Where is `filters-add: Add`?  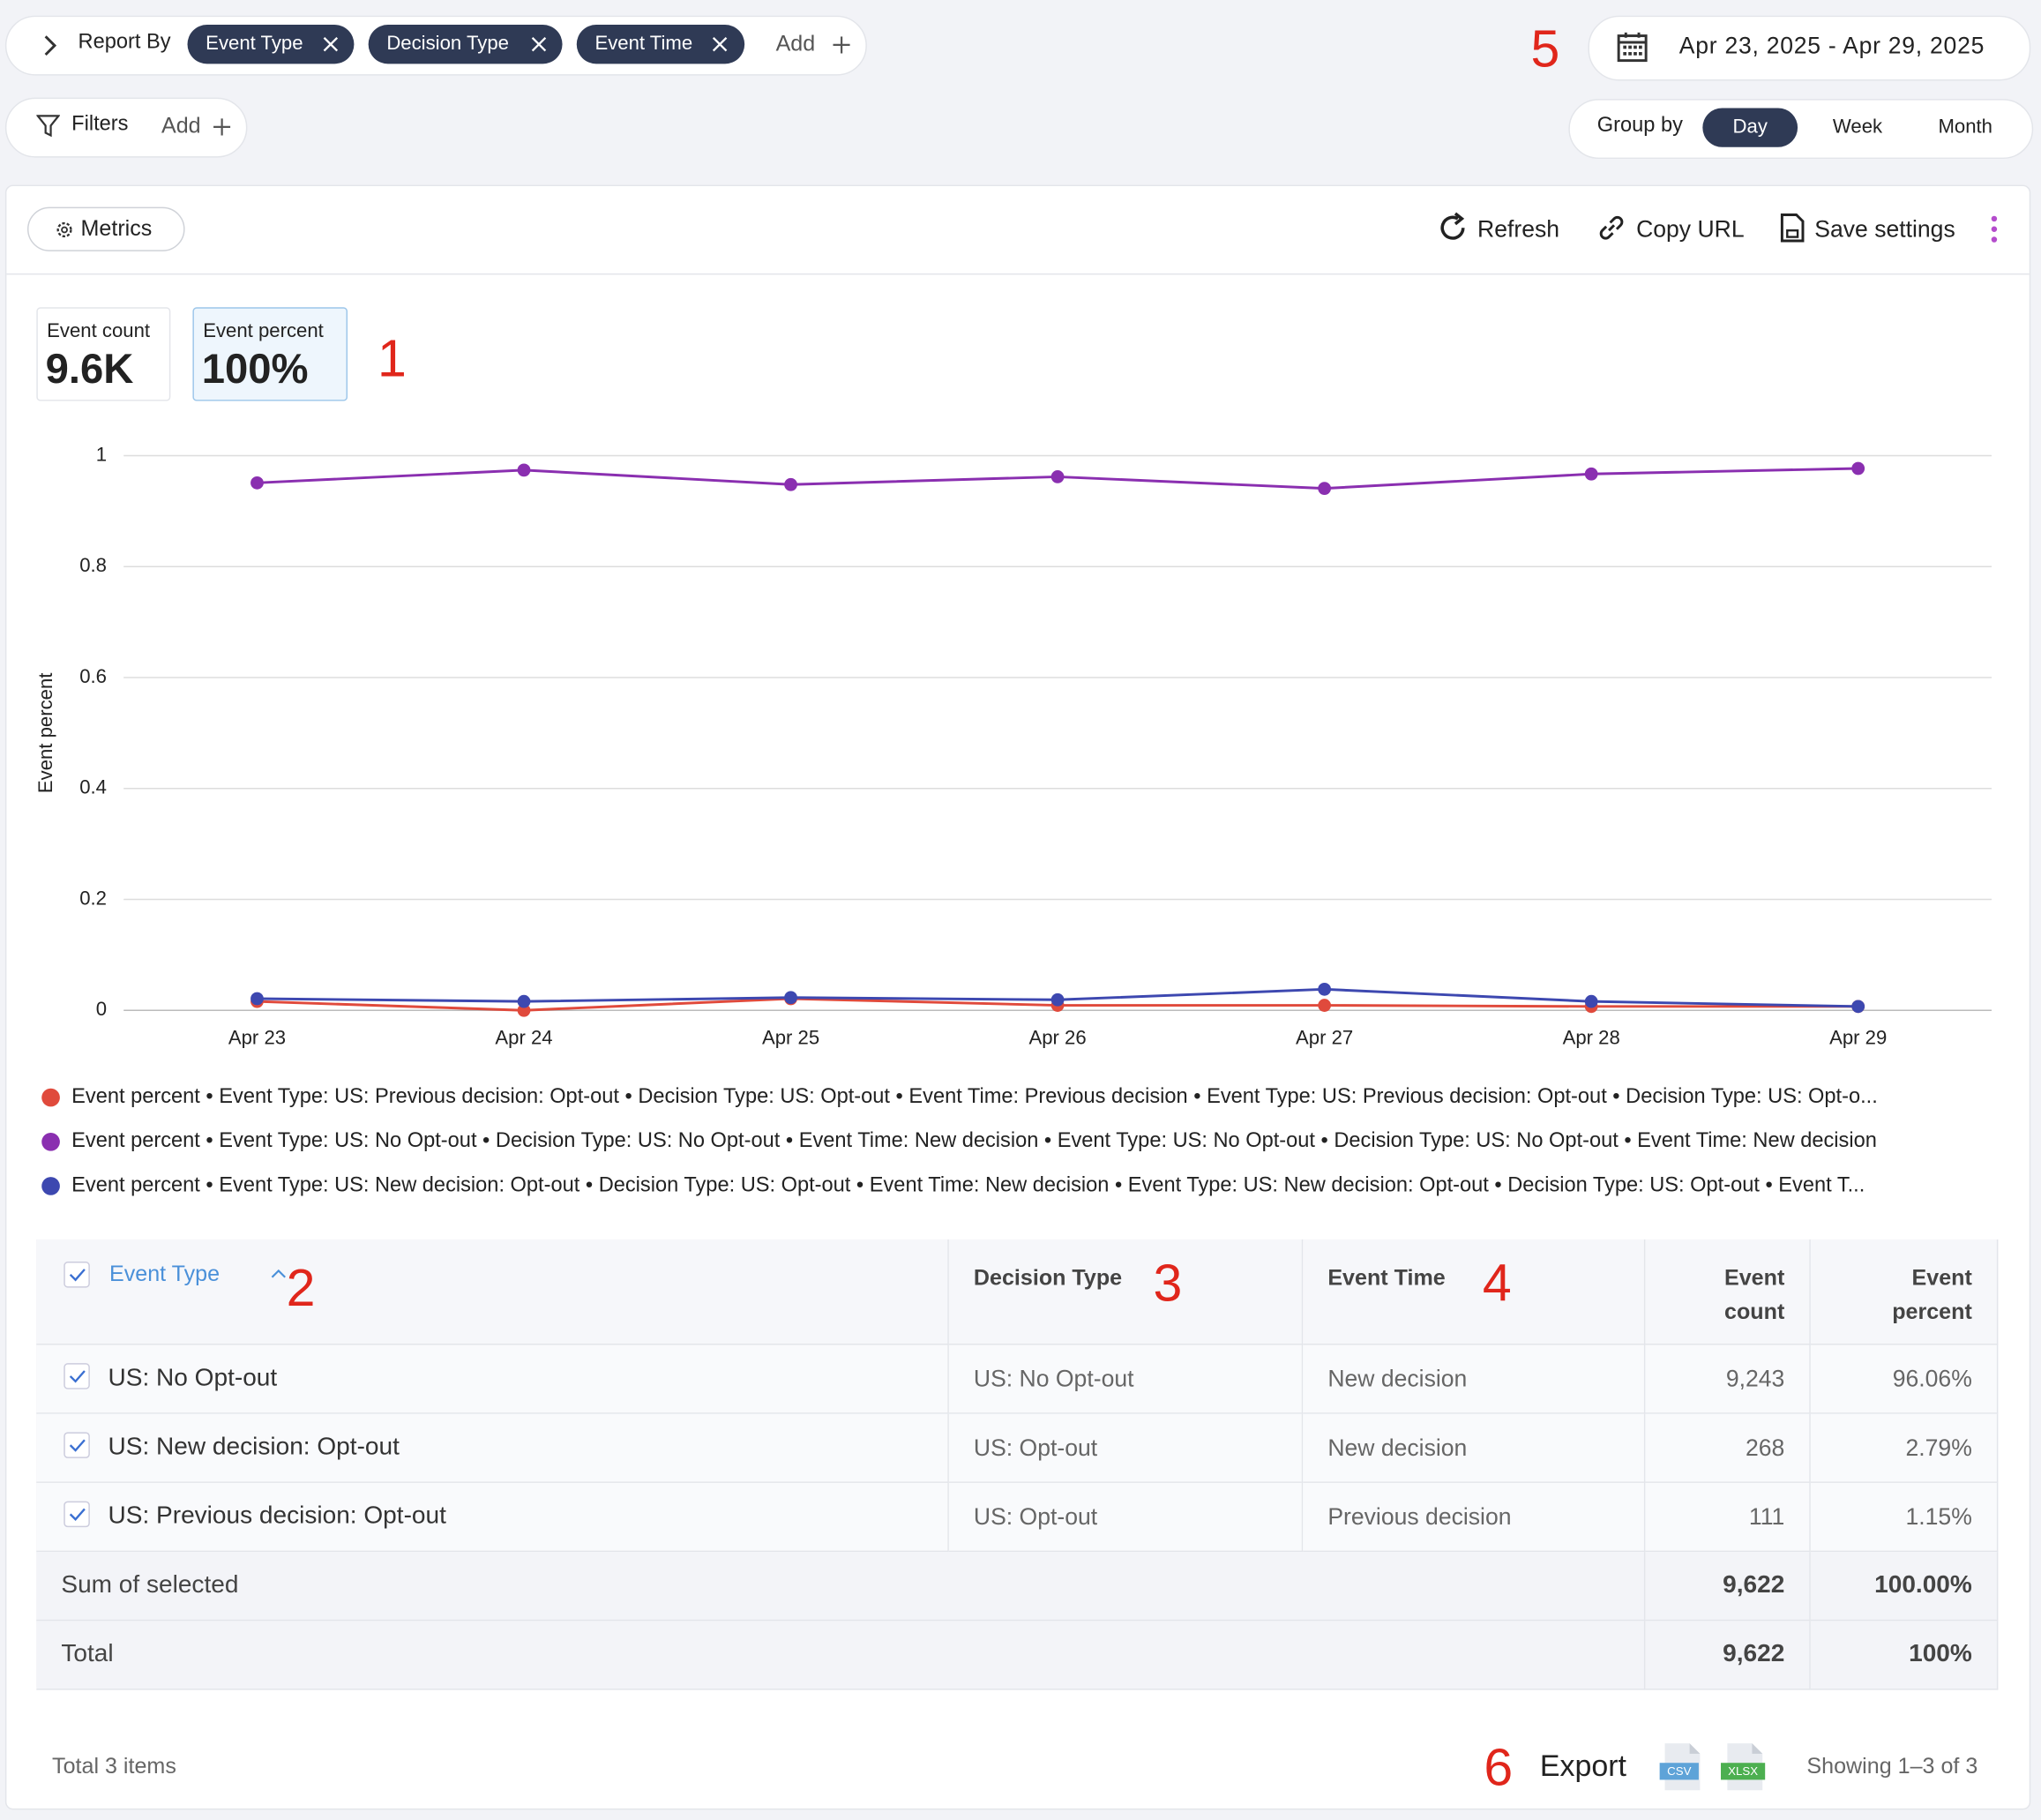
filters-add: Add is located at coordinates (181, 126).